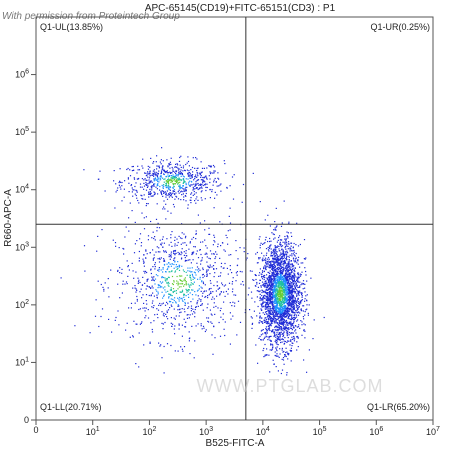  Describe the element at coordinates (263, 431) in the screenshot. I see `x-tick-label: 10⁴` at that location.